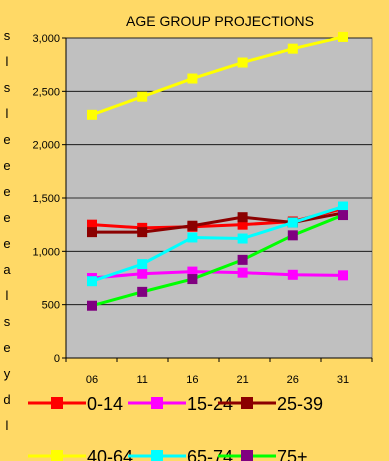 This screenshot has height=461, width=389. Describe the element at coordinates (6, 399) in the screenshot. I see `side-text-char: d` at that location.